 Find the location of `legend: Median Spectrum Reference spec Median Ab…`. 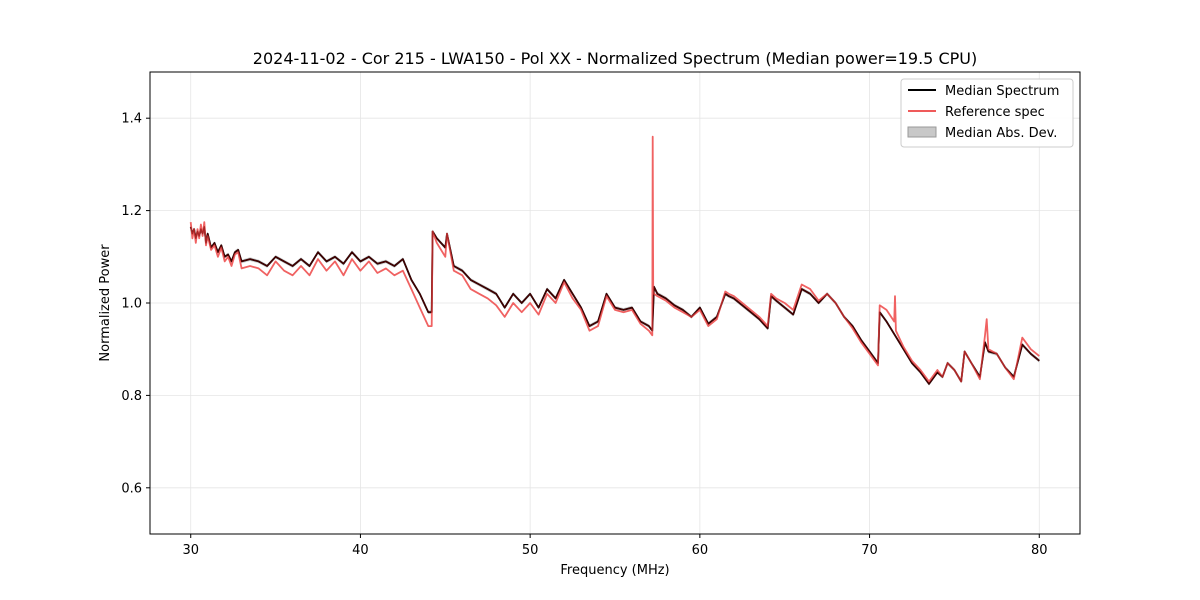

legend: Median Spectrum Reference spec Median Ab… is located at coordinates (987, 113).